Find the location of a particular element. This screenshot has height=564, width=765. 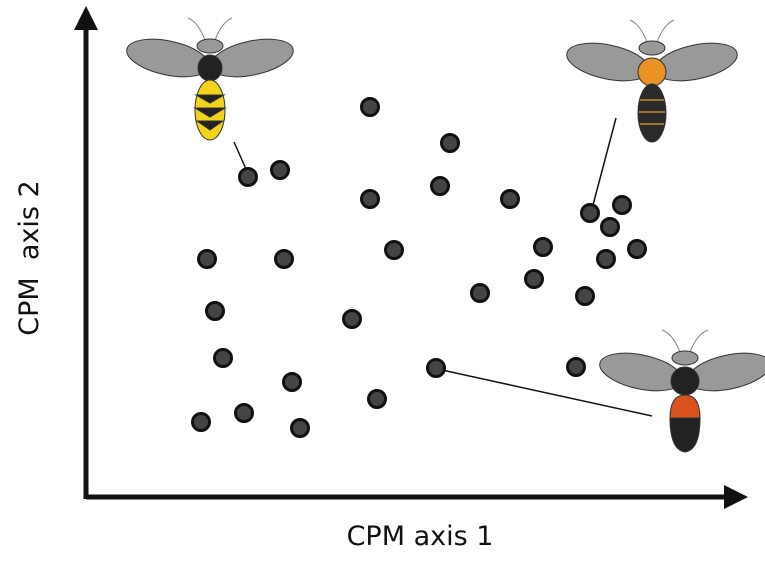

wasp-illustration is located at coordinates (210, 79).